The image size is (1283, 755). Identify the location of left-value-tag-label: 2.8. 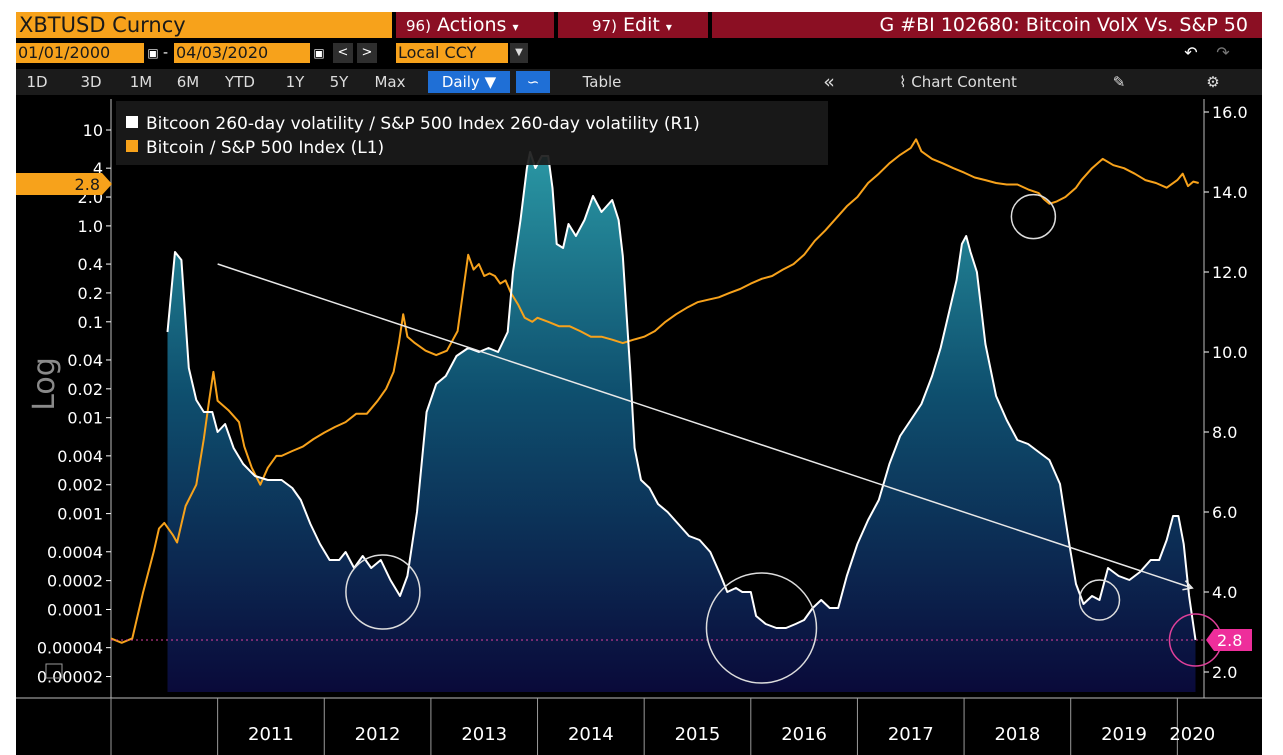
(87, 184).